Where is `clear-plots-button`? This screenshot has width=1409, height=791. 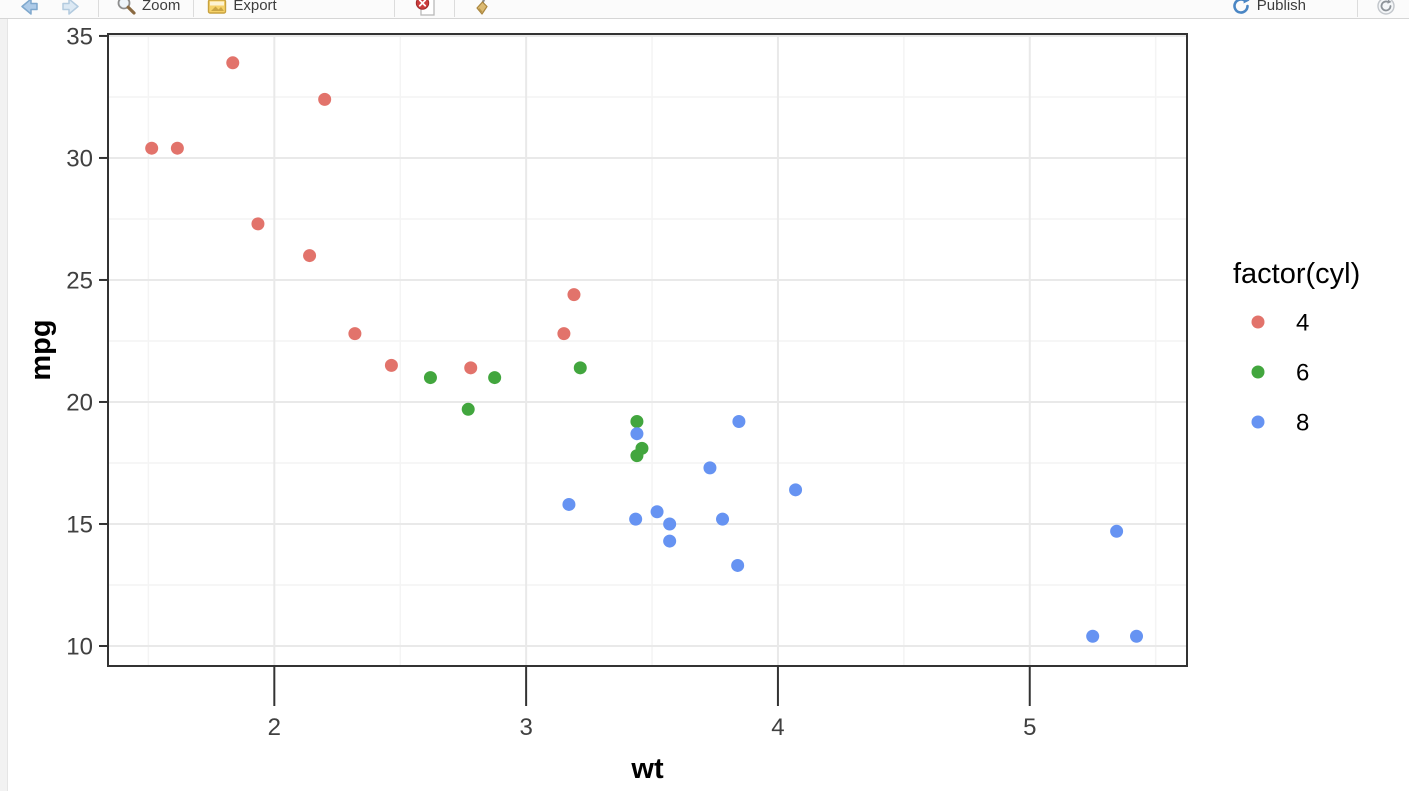
clear-plots-button is located at coordinates (482, 9).